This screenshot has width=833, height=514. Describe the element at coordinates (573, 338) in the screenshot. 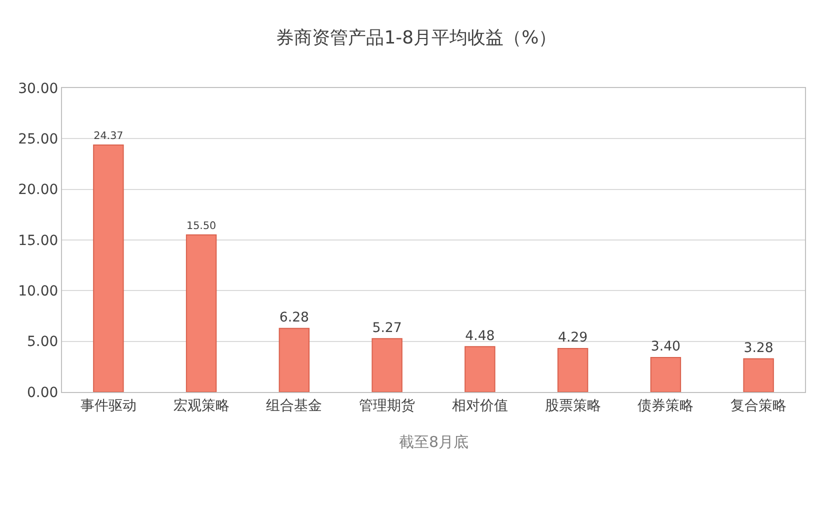

I see `data-label: 4.29` at that location.